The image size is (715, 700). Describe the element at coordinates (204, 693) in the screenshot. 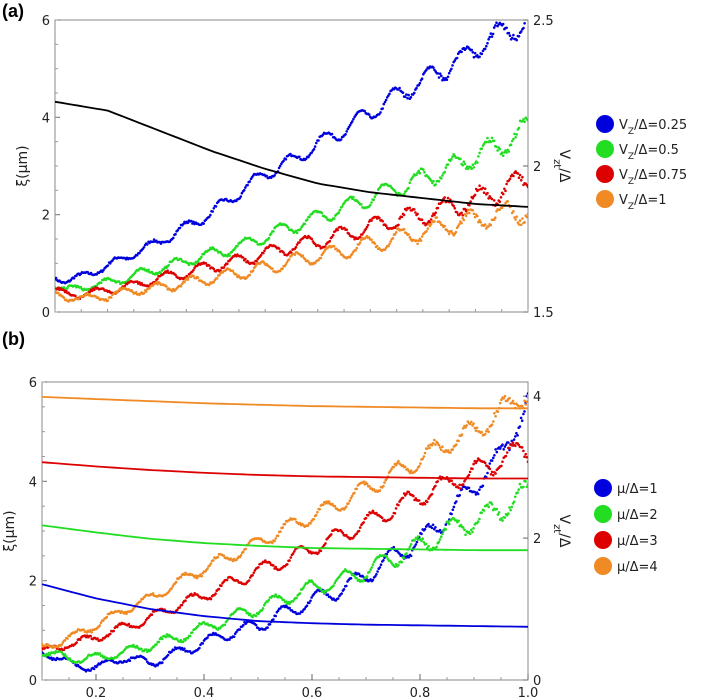

I see `x-tick-label: 0.4` at that location.